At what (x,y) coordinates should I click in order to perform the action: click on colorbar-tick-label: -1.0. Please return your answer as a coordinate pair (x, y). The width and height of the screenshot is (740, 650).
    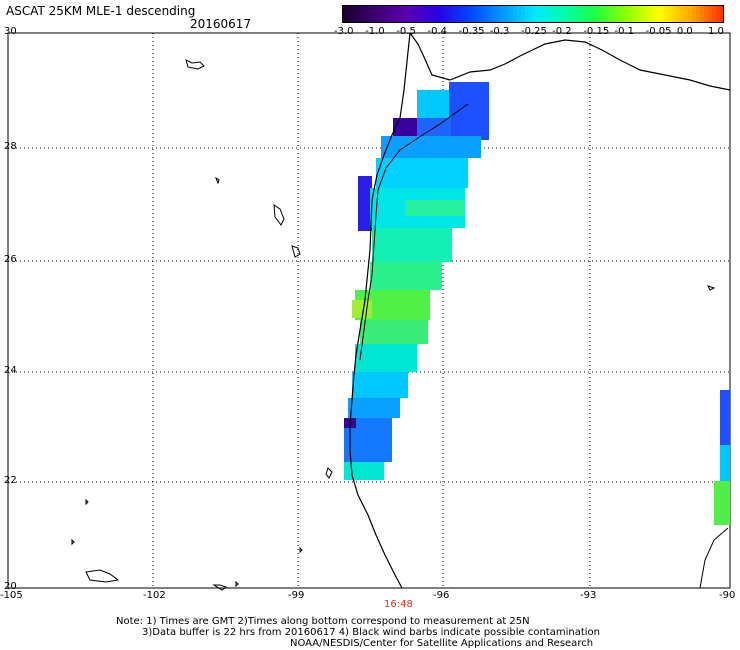
    Looking at the image, I should click on (375, 31).